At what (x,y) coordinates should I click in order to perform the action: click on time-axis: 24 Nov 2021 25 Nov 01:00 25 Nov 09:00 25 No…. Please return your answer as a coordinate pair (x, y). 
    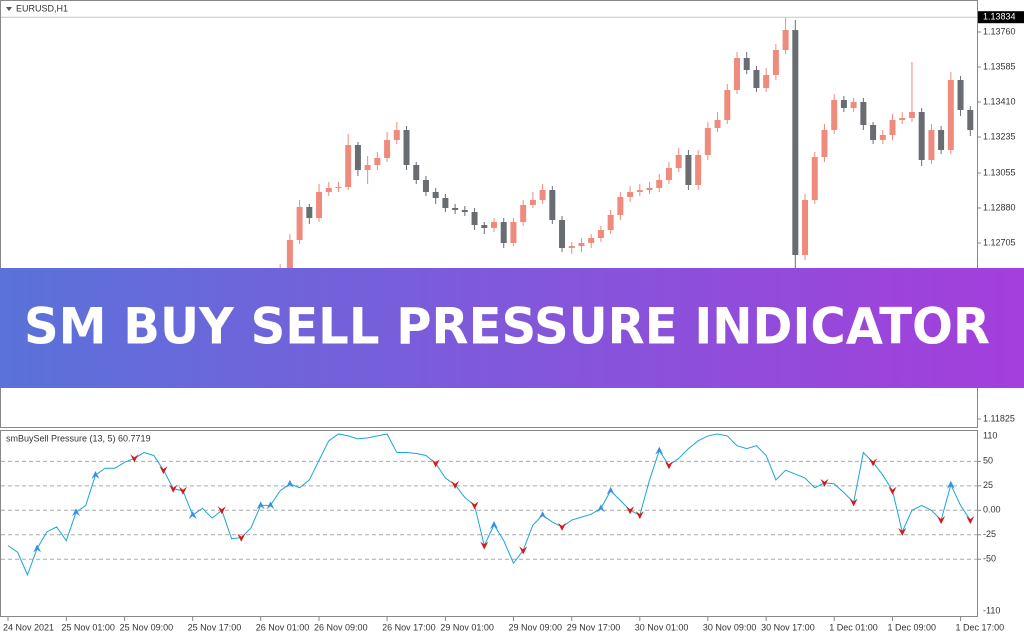
    Looking at the image, I should click on (503, 624).